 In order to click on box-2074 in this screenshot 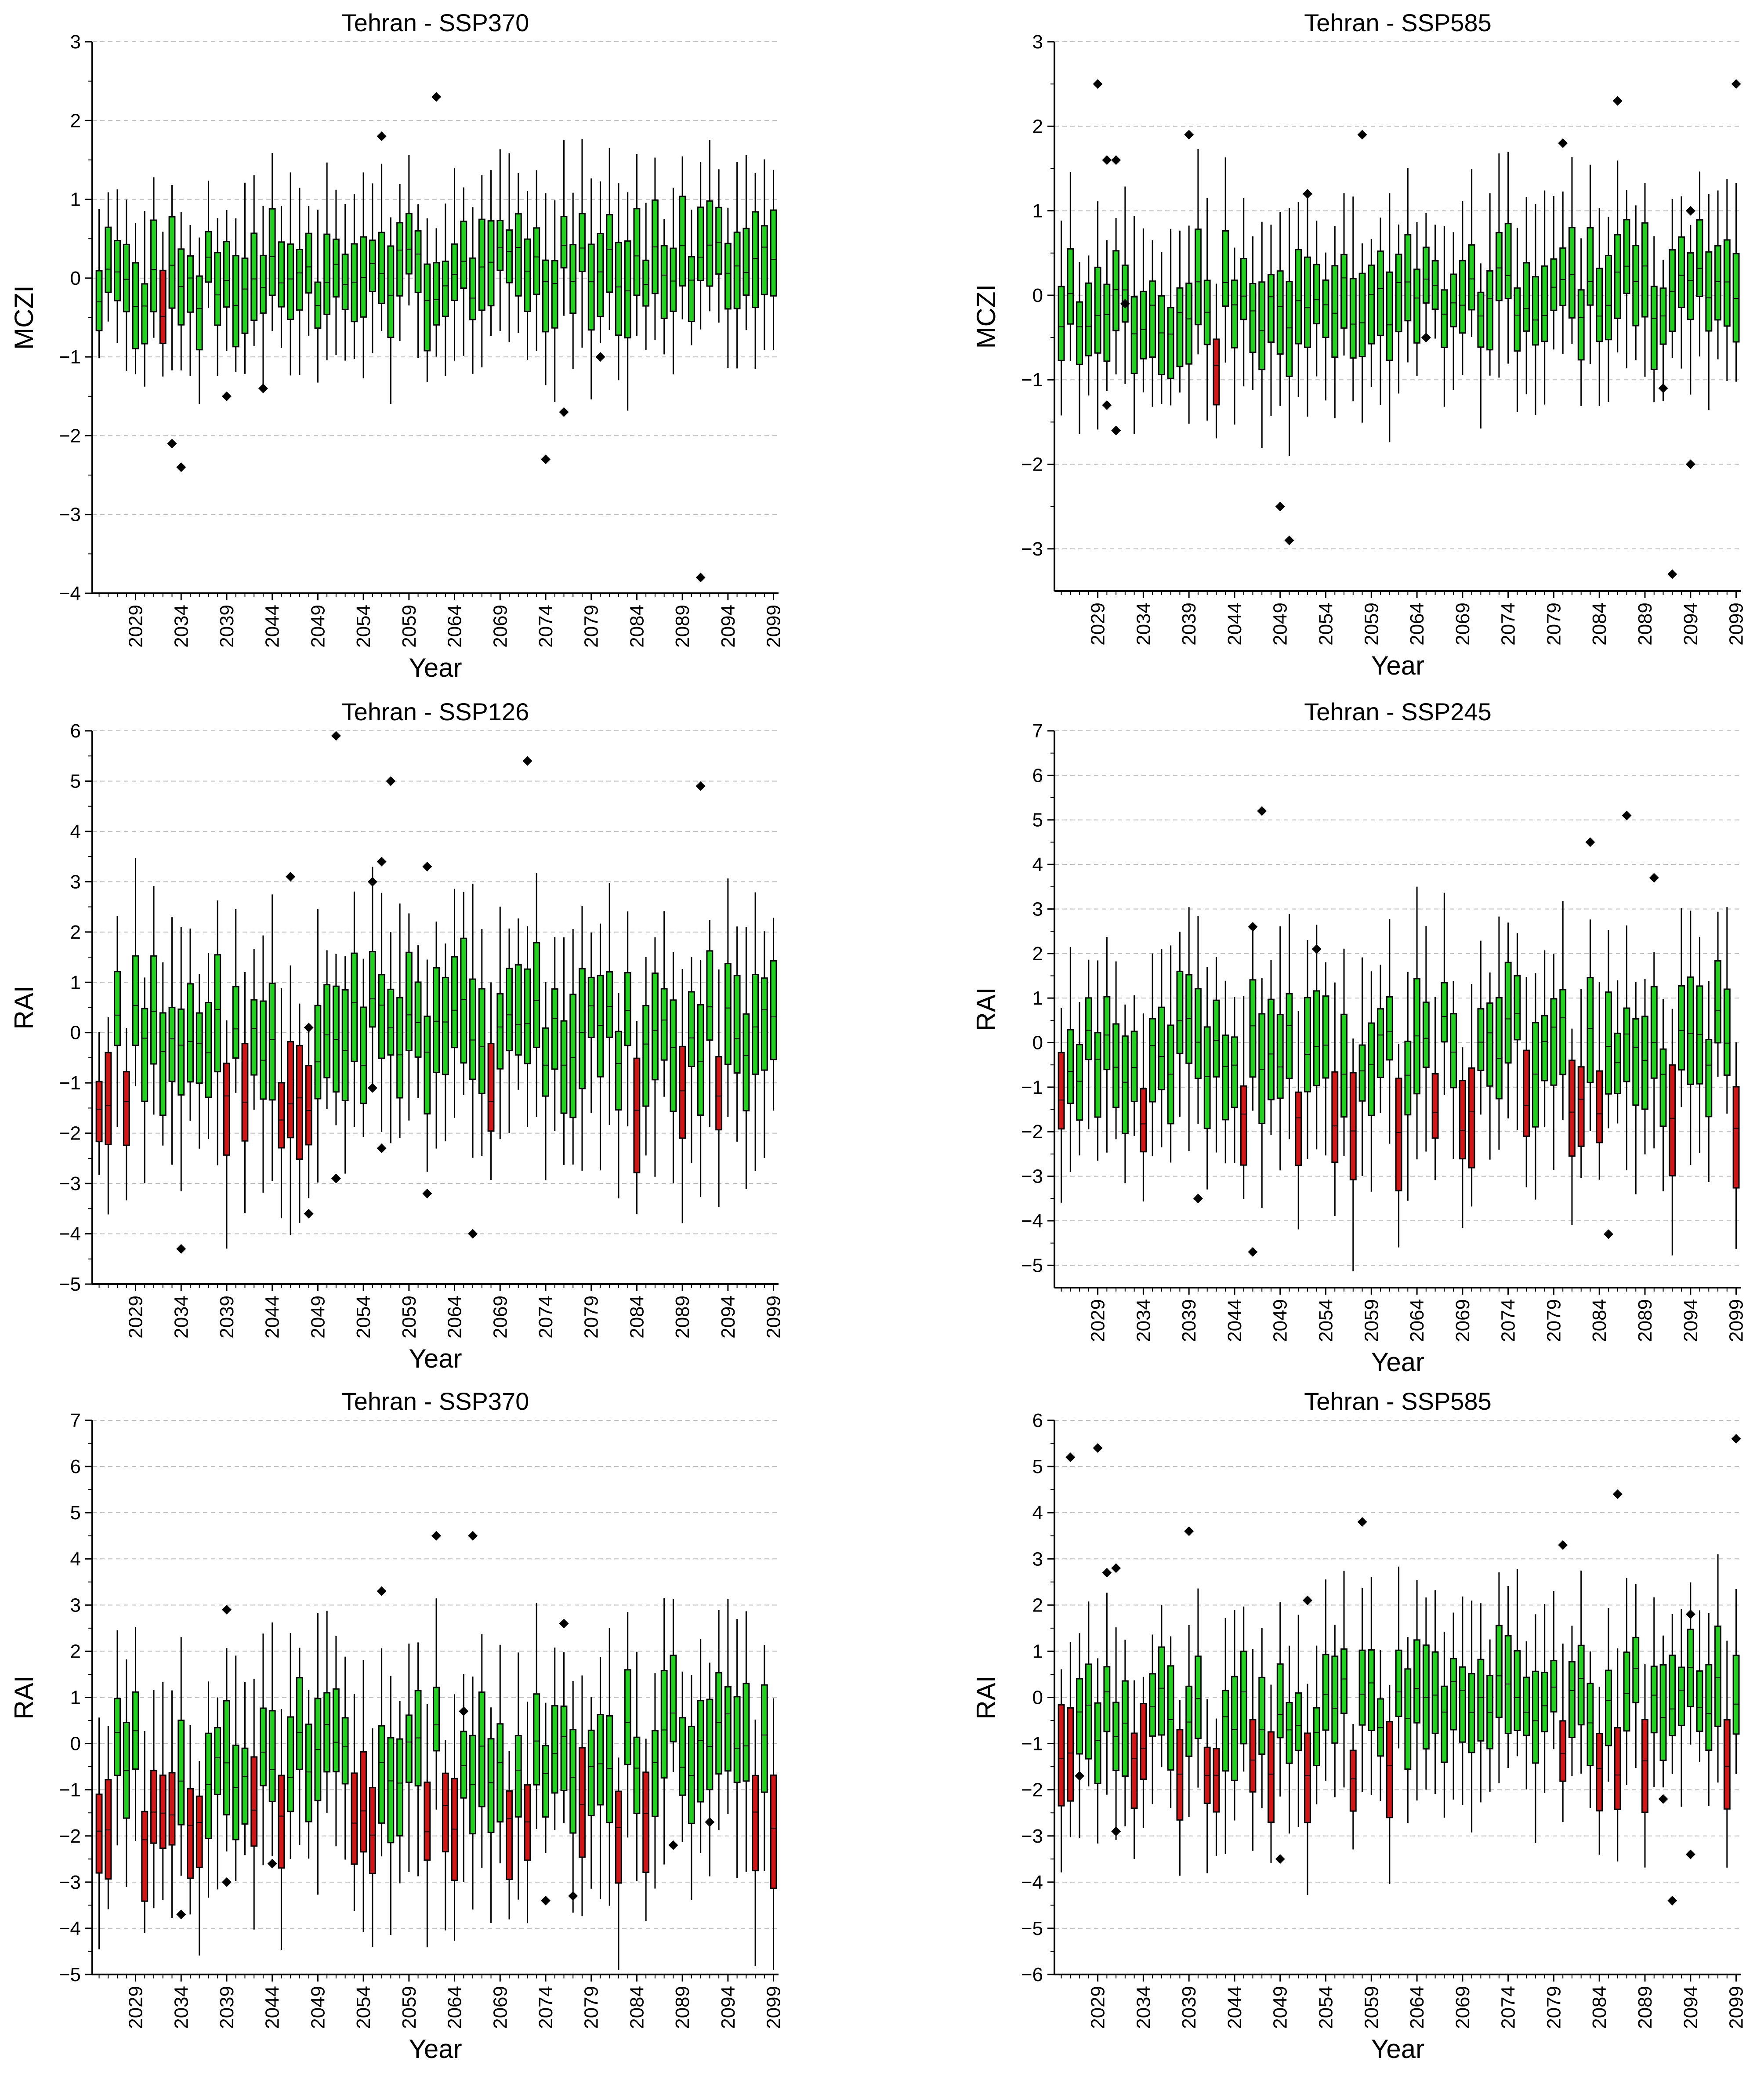, I will do `click(1508, 258)`.